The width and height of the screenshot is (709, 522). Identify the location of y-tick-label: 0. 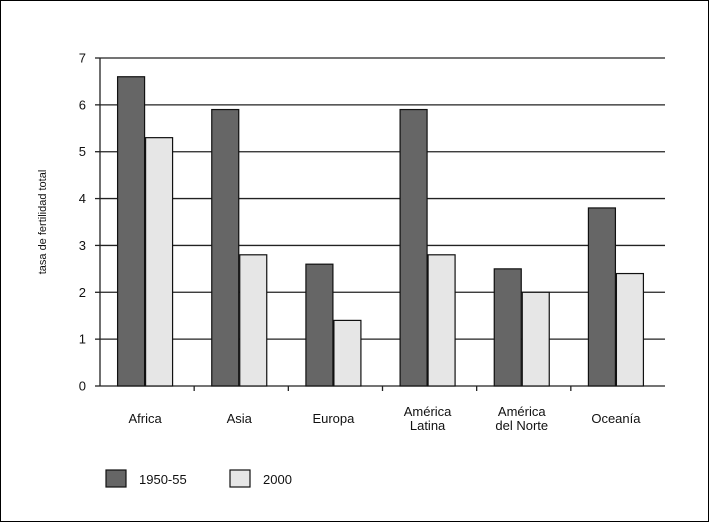
(82, 386).